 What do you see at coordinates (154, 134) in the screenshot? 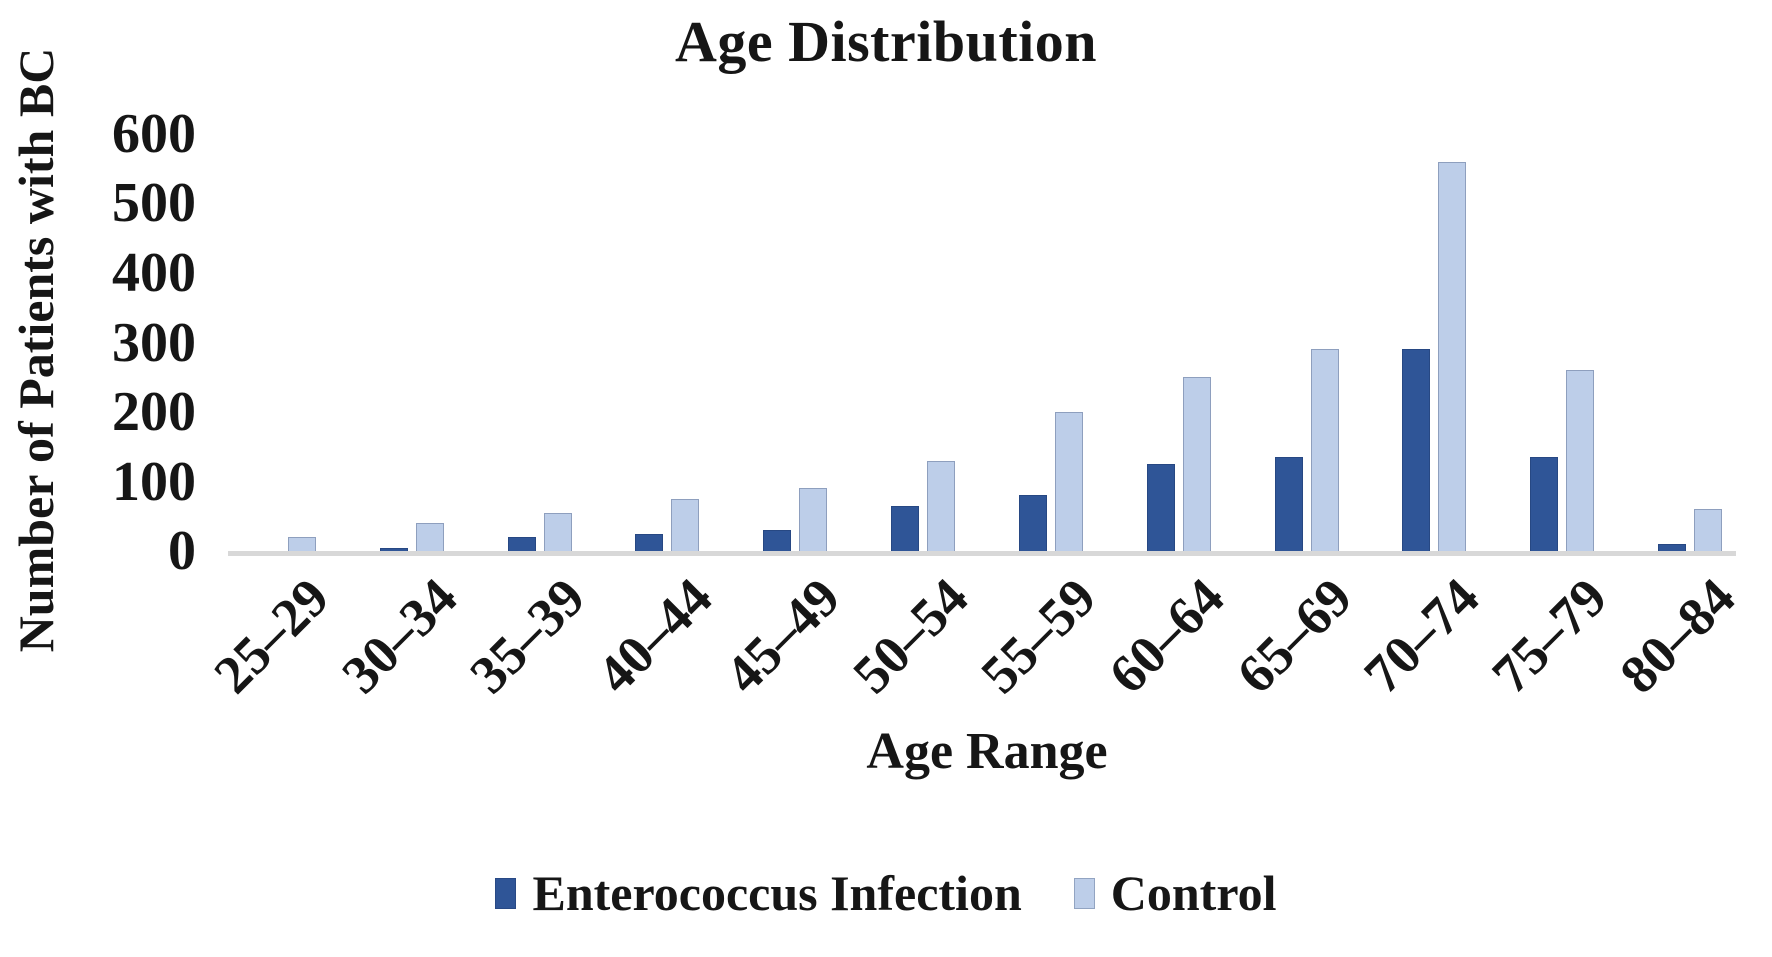
I see `y-tick-label-600: 600` at bounding box center [154, 134].